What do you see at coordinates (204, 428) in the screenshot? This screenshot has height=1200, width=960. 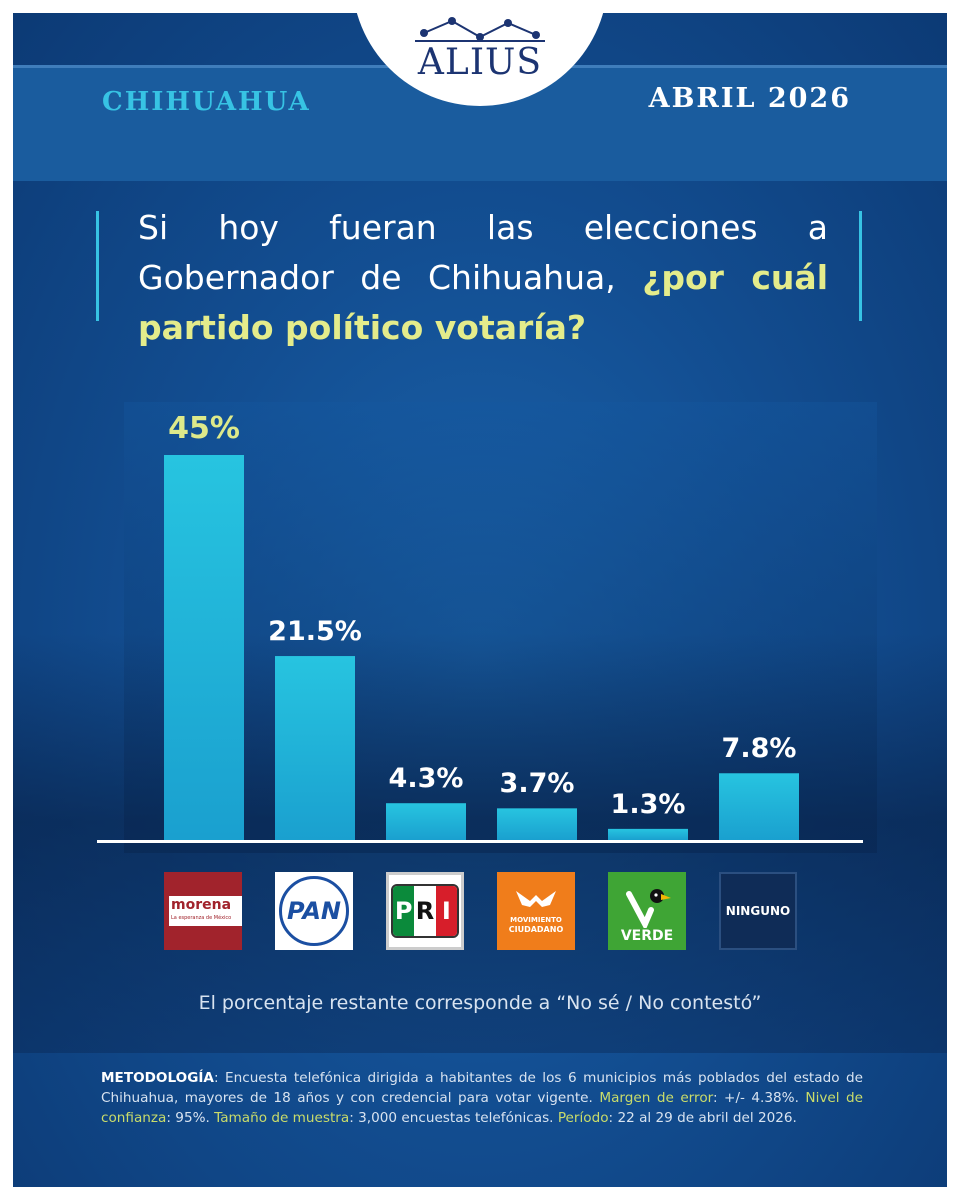 I see `value-label-morena: 45%` at bounding box center [204, 428].